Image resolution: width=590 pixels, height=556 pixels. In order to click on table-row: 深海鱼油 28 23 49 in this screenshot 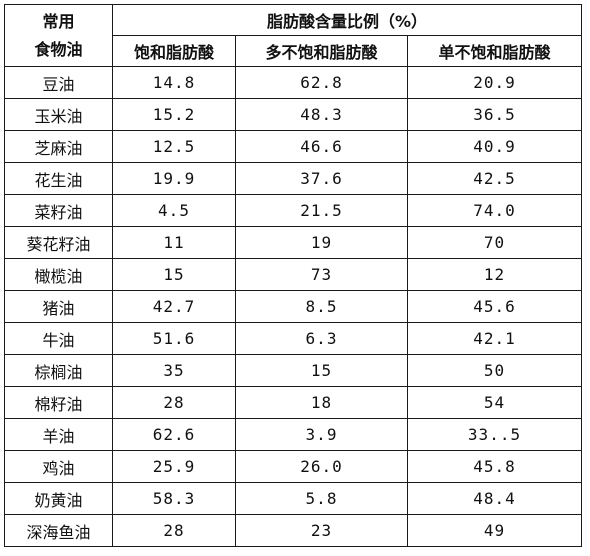, I will do `click(293, 530)`.